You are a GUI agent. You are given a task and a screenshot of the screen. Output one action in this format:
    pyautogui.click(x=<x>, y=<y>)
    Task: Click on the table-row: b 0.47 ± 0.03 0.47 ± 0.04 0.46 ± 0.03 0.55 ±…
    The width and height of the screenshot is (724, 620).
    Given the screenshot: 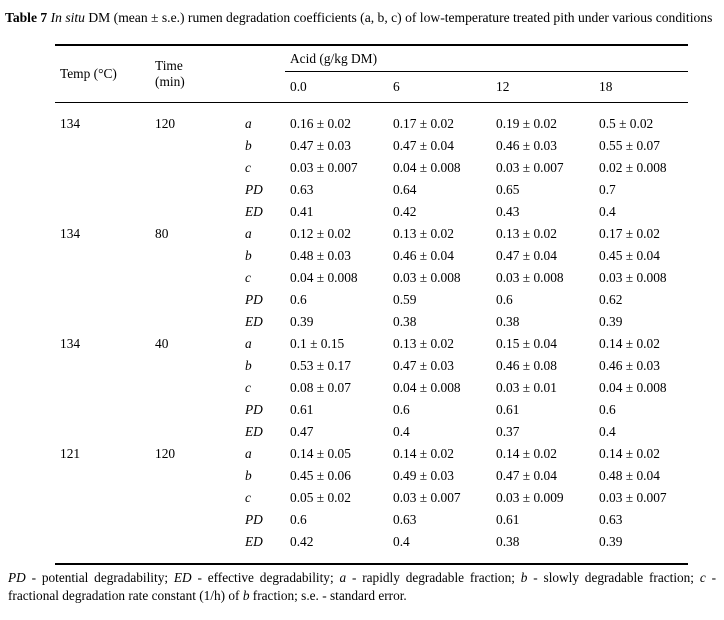 What is the action you would take?
    pyautogui.click(x=371, y=146)
    